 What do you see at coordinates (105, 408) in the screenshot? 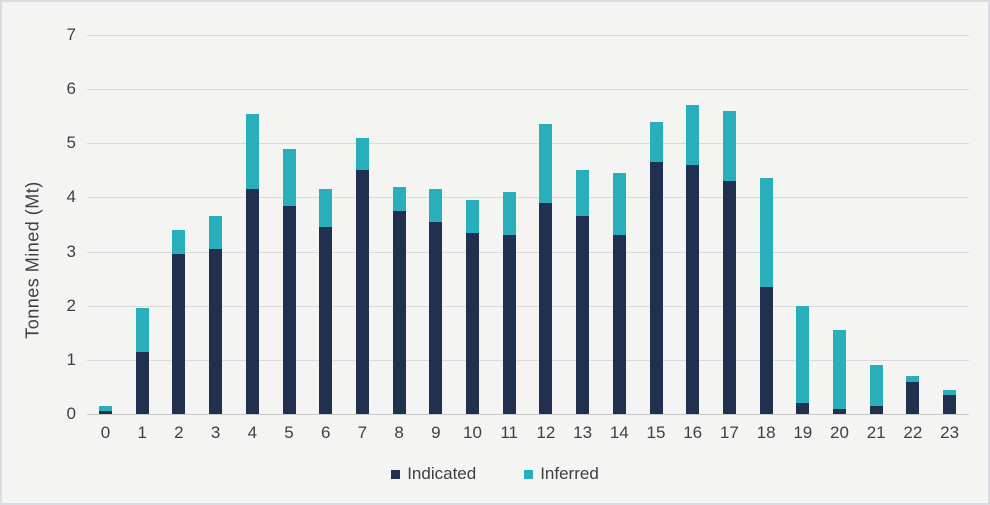
I see `bar-0-inferred` at bounding box center [105, 408].